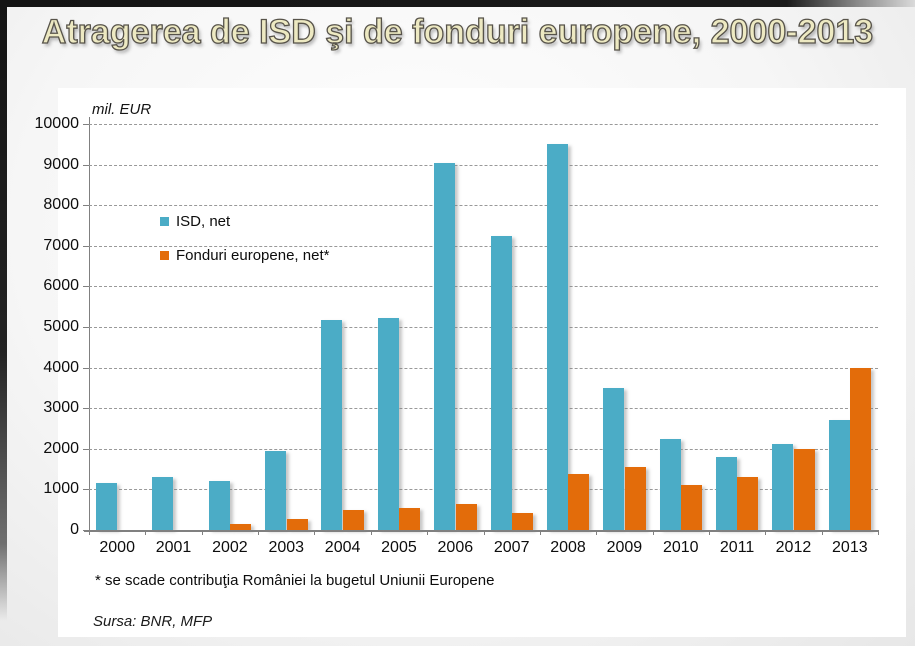 Image resolution: width=915 pixels, height=646 pixels. I want to click on bar-isd-2008, so click(557, 337).